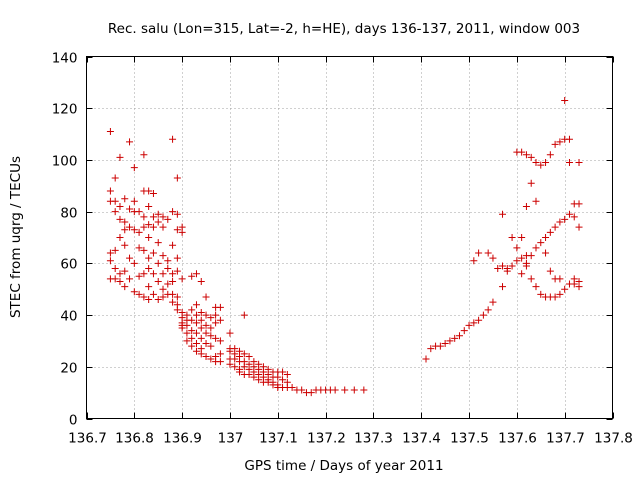 The height and width of the screenshot is (480, 640). Describe the element at coordinates (469, 439) in the screenshot. I see `x-tick-label: 137.5` at that location.